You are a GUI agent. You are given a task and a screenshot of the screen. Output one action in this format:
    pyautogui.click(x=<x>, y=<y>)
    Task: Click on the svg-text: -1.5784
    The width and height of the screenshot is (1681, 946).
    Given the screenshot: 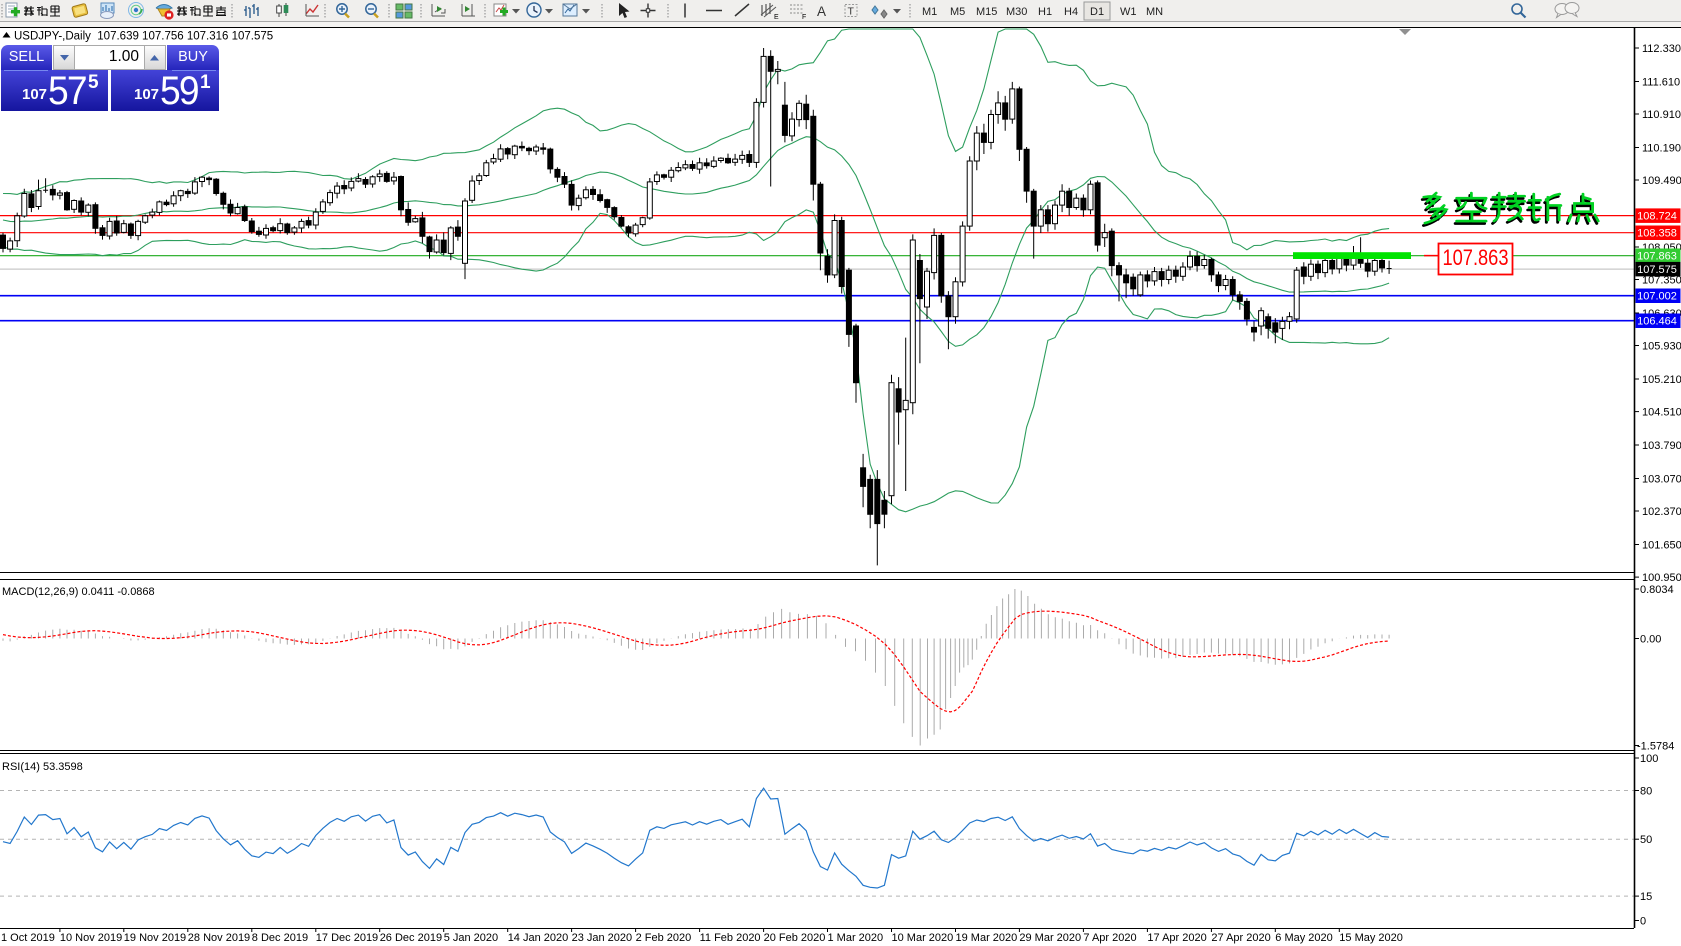 What is the action you would take?
    pyautogui.click(x=1655, y=747)
    